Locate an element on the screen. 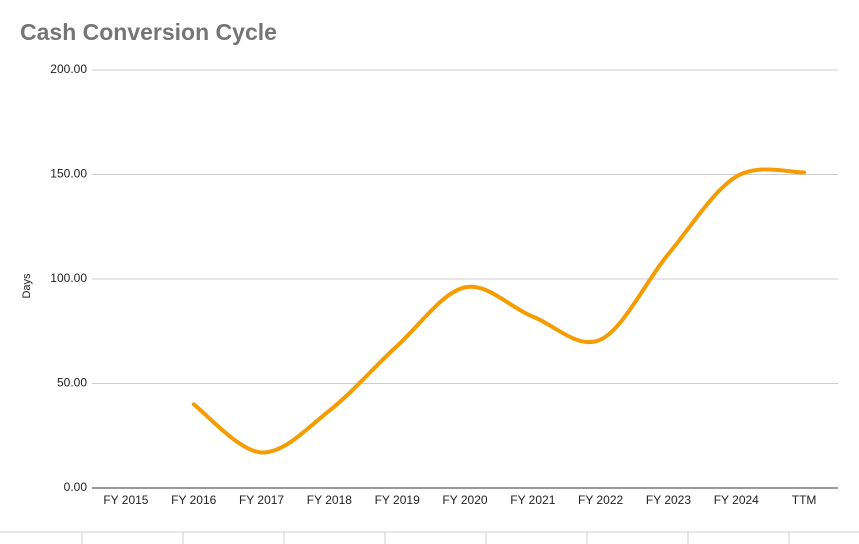 This screenshot has height=544, width=859. x-tick-label: FY 2019 is located at coordinates (397, 500).